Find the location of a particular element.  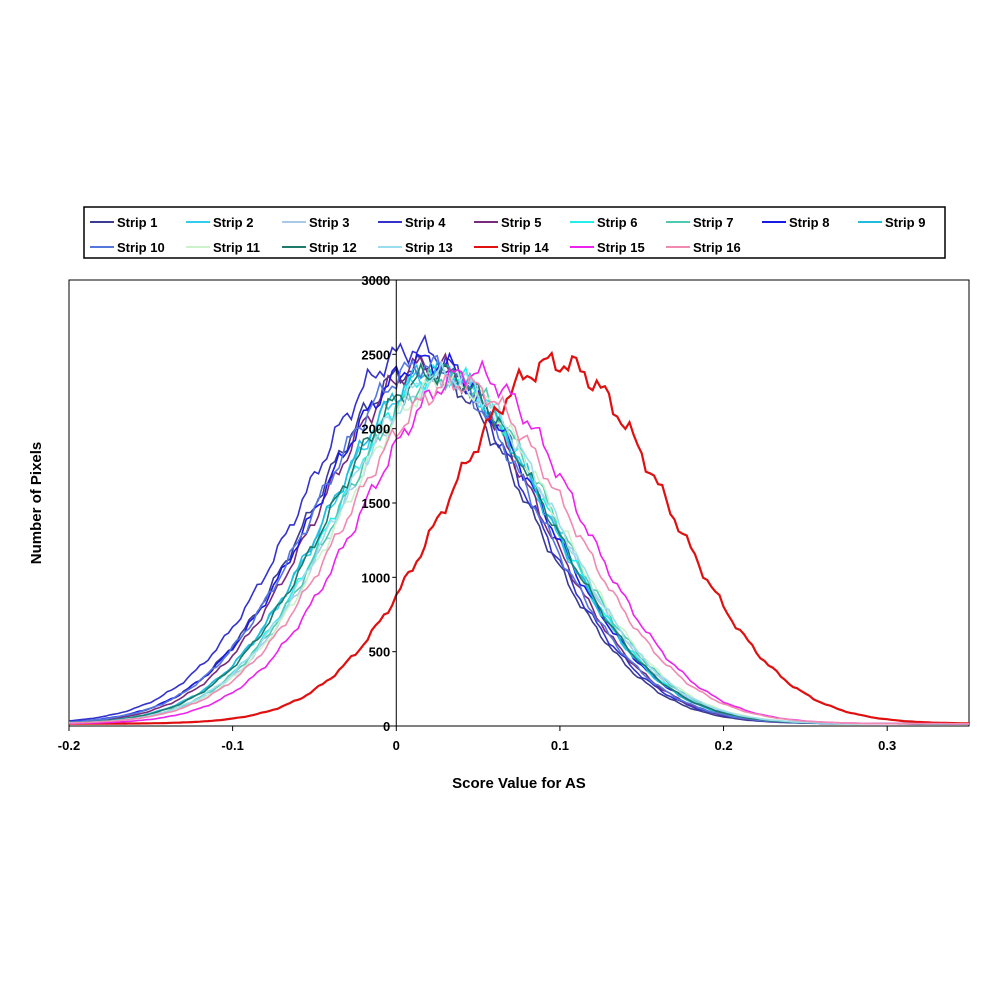

y-tick-label: 3000 is located at coordinates (375, 280).